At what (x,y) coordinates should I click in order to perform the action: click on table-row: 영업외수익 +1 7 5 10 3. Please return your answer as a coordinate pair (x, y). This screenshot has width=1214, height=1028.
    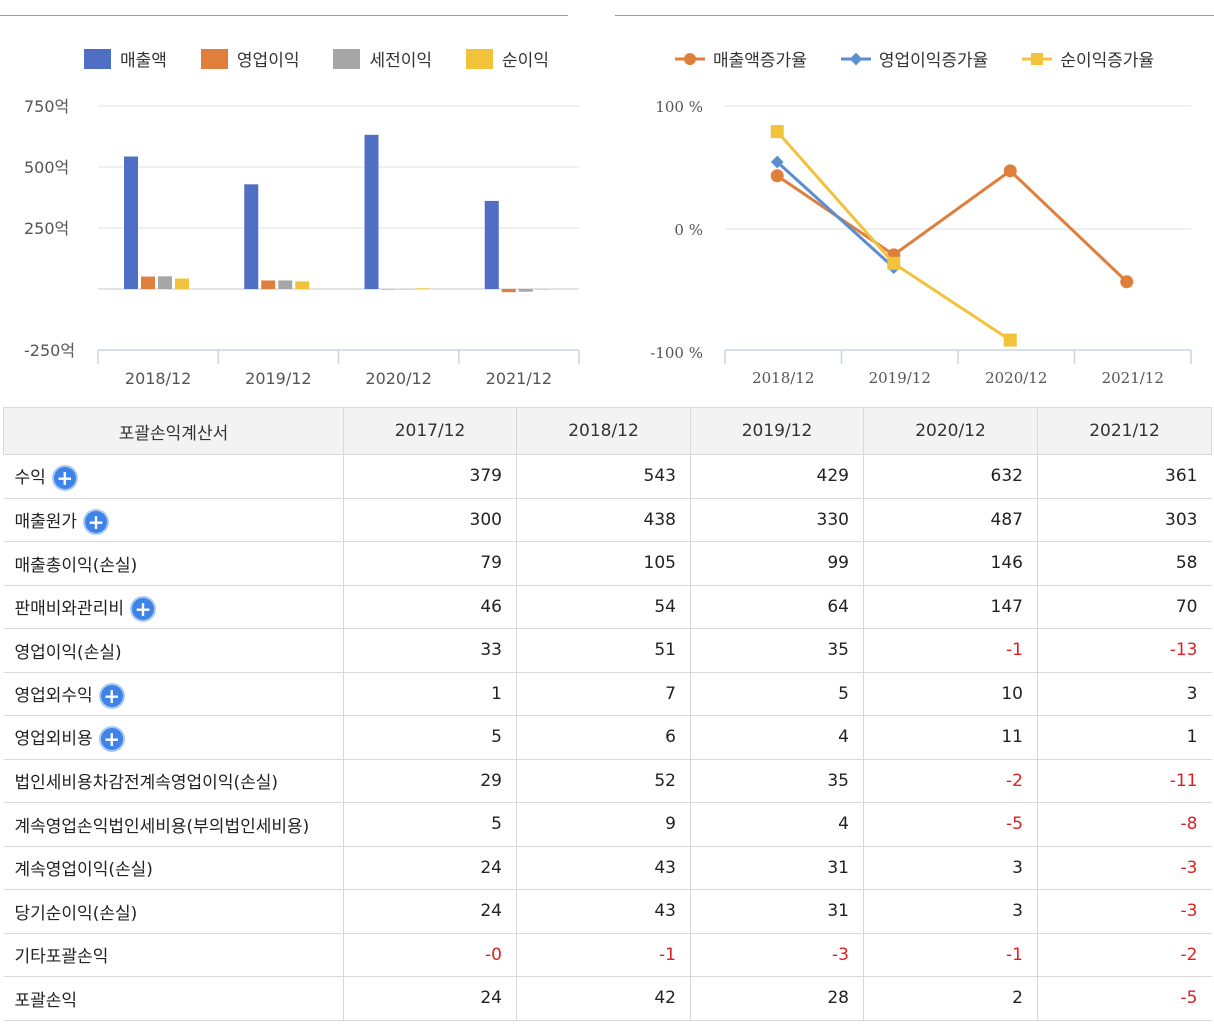
    Looking at the image, I should click on (607, 694).